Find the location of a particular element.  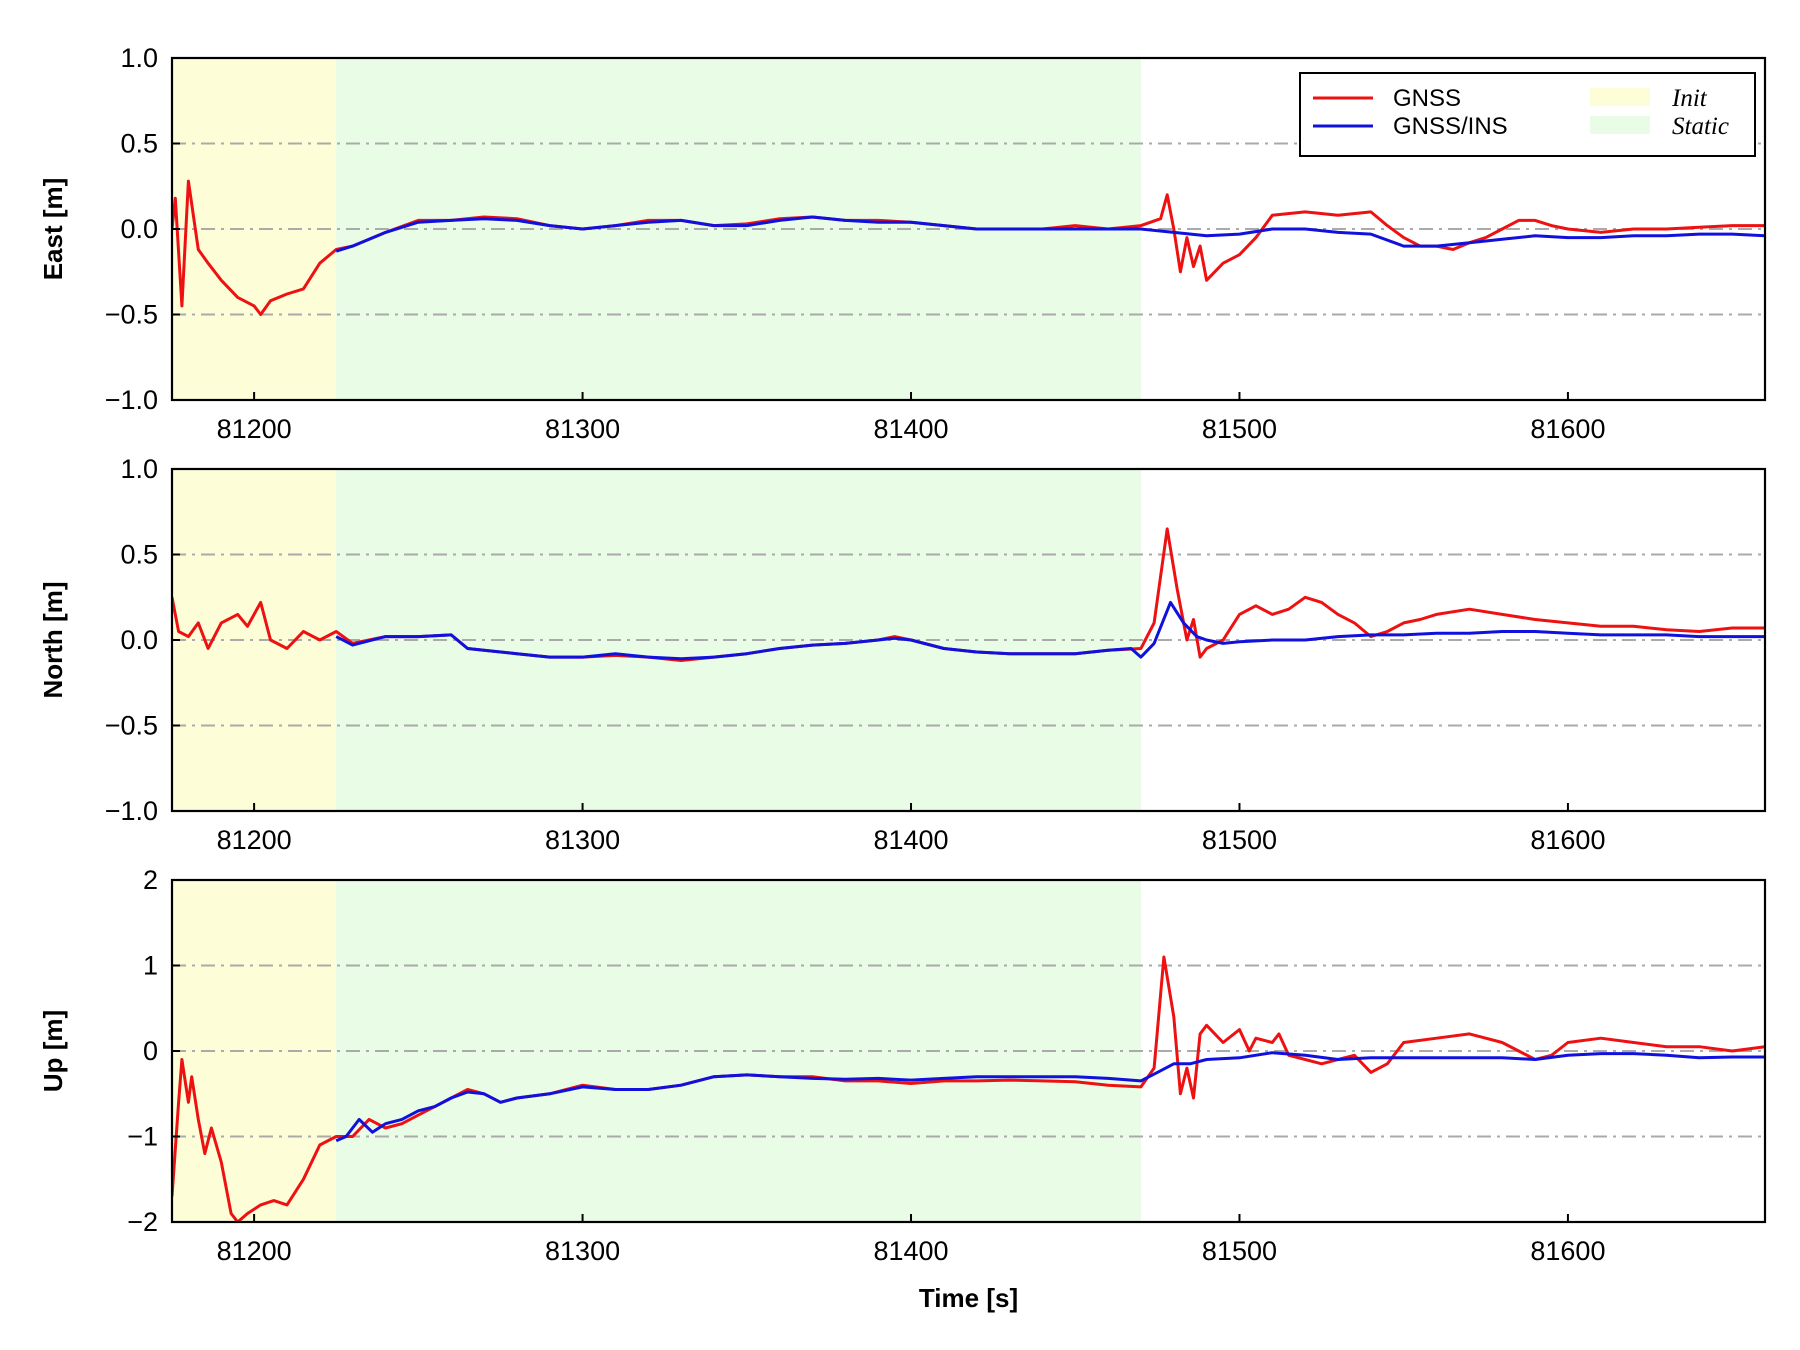

legend-label: GNSS is located at coordinates (1427, 98).